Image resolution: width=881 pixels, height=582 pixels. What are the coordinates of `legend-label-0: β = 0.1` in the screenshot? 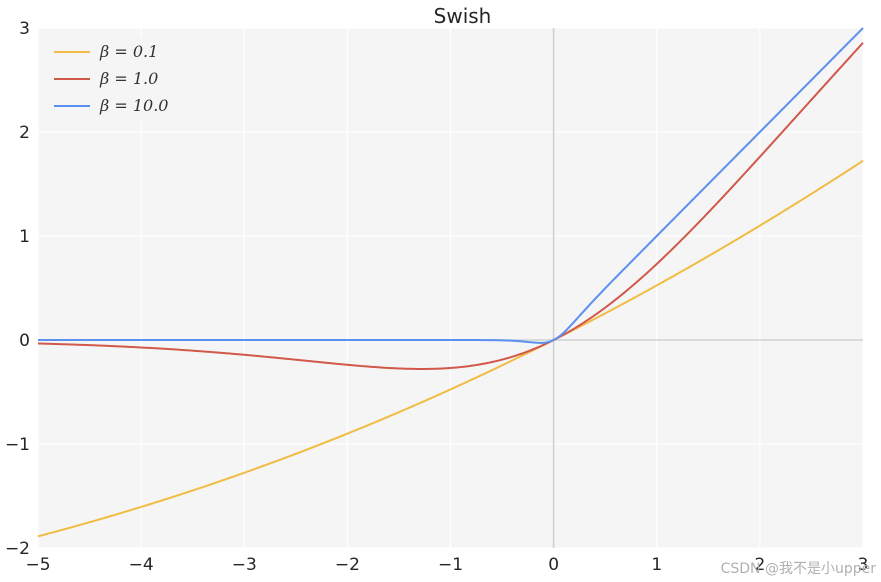 It's located at (128, 51).